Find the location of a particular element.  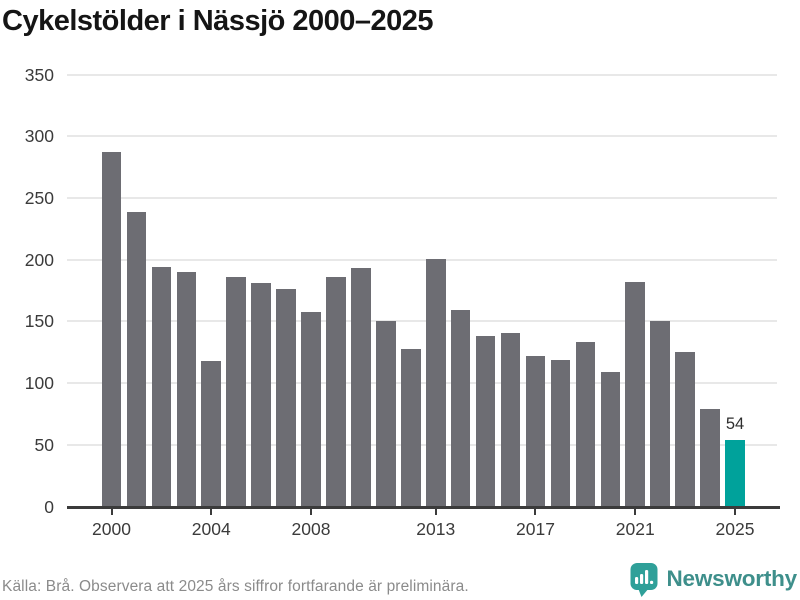

y-axis-label-0: 0 is located at coordinates (49, 506).